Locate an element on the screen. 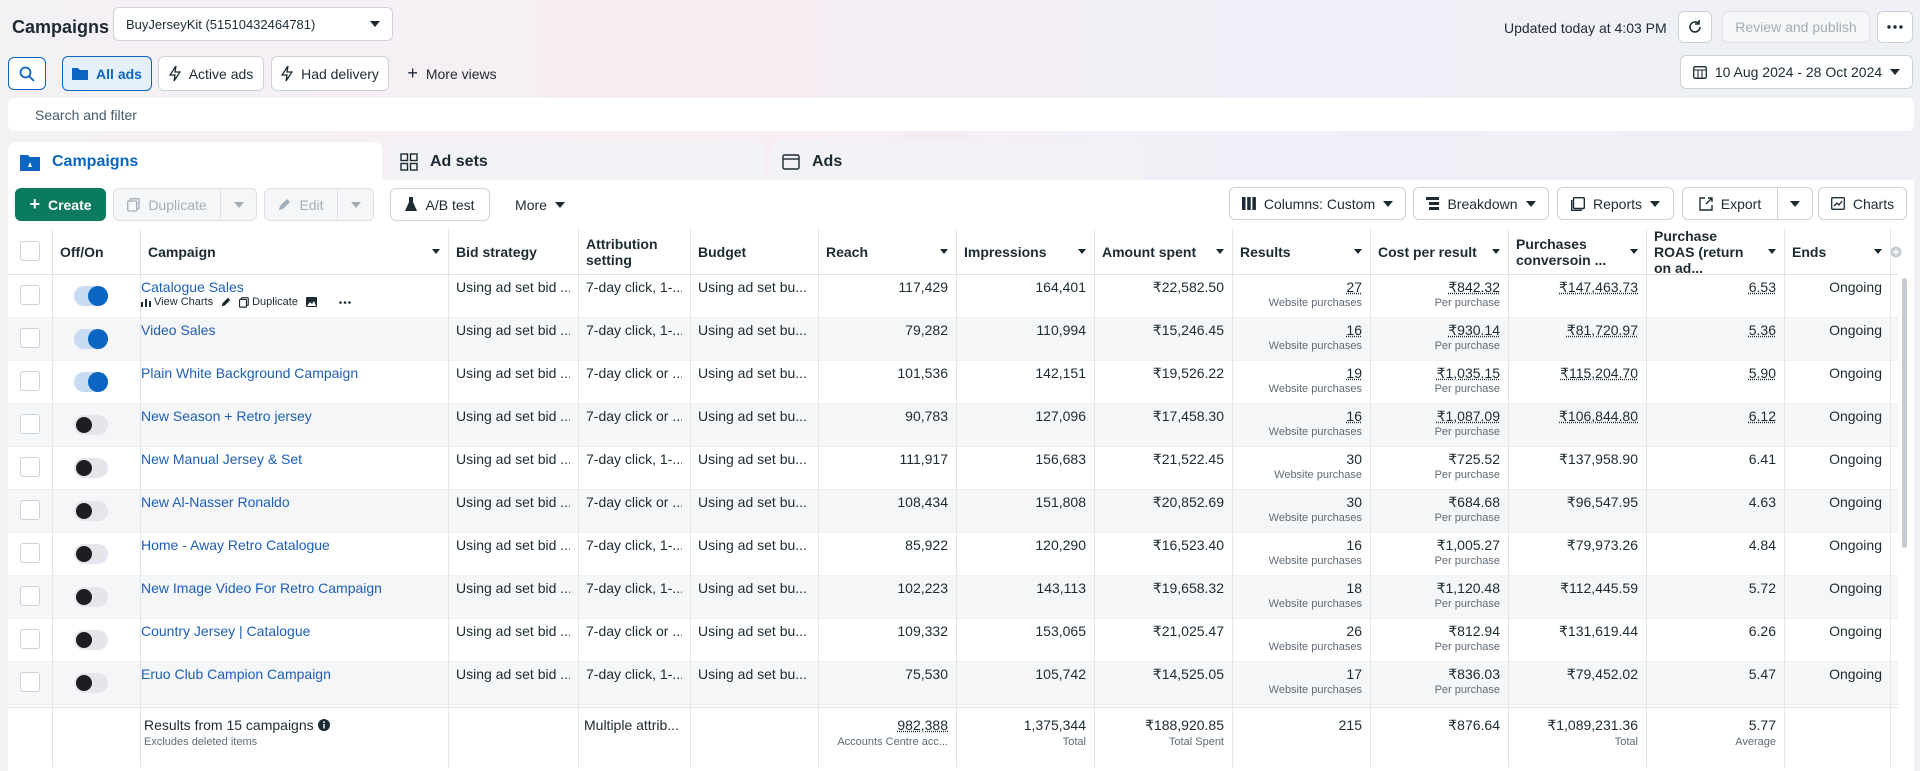 This screenshot has width=1920, height=771. col-amount-spent: Amount spent is located at coordinates (1163, 252).